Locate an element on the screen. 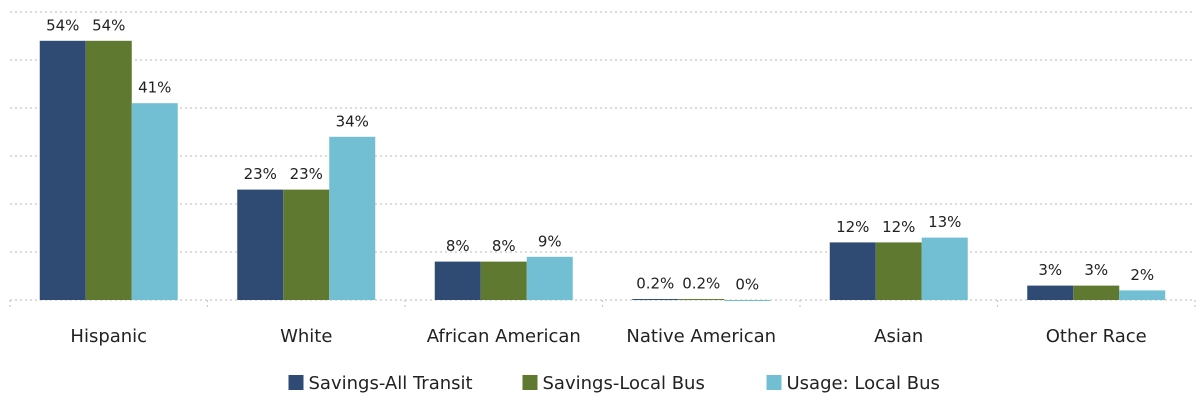 This screenshot has height=408, width=1202. data-label: 2% is located at coordinates (1142, 275).